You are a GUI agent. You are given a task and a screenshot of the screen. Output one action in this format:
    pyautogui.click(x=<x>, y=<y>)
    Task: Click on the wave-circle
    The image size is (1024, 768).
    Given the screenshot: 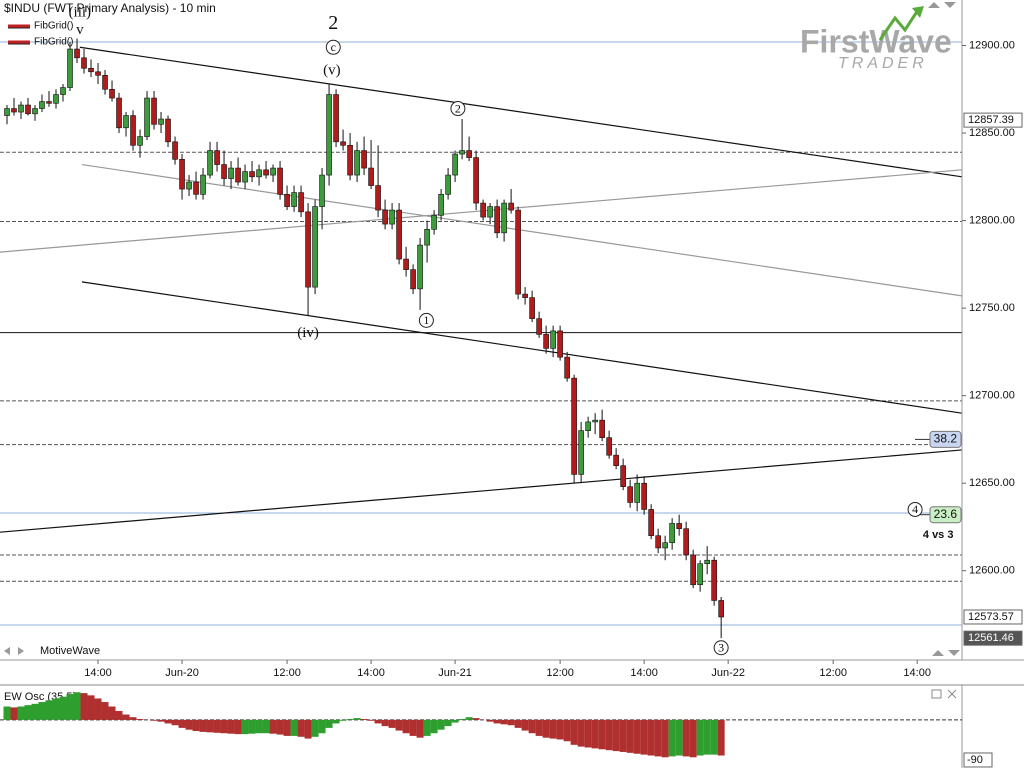 What is the action you would take?
    pyautogui.click(x=458, y=109)
    